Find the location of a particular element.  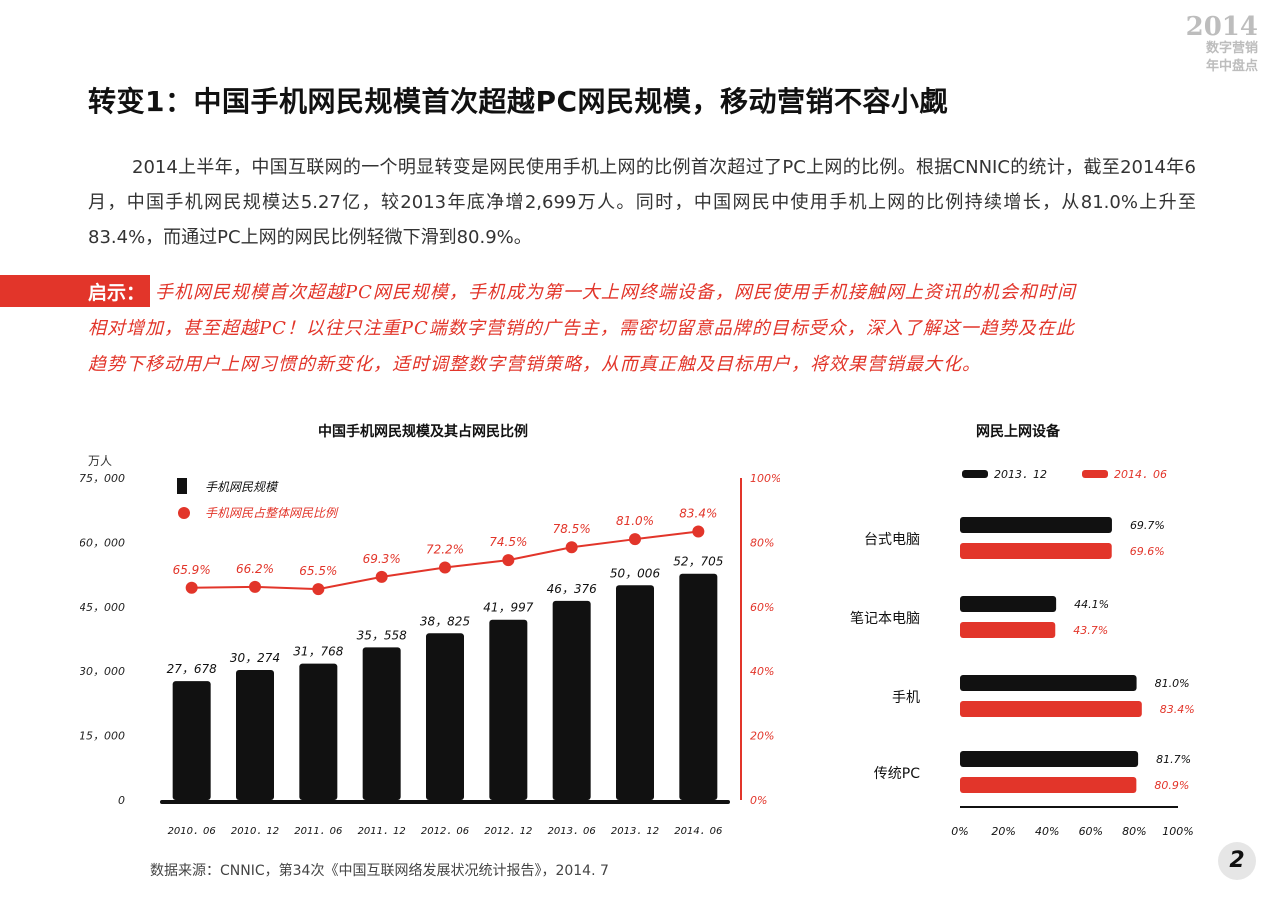

y-tick-label: 45，000 is located at coordinates (102, 607).